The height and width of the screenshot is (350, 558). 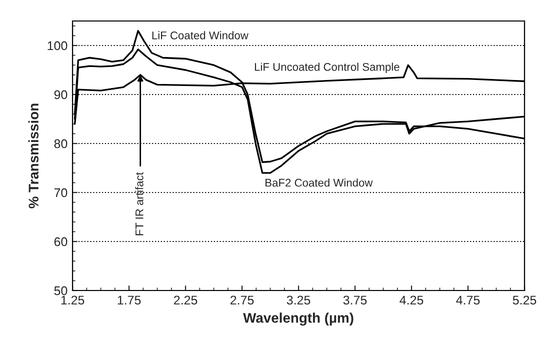 I want to click on annotation: BaF2 Coated Window, so click(x=319, y=182).